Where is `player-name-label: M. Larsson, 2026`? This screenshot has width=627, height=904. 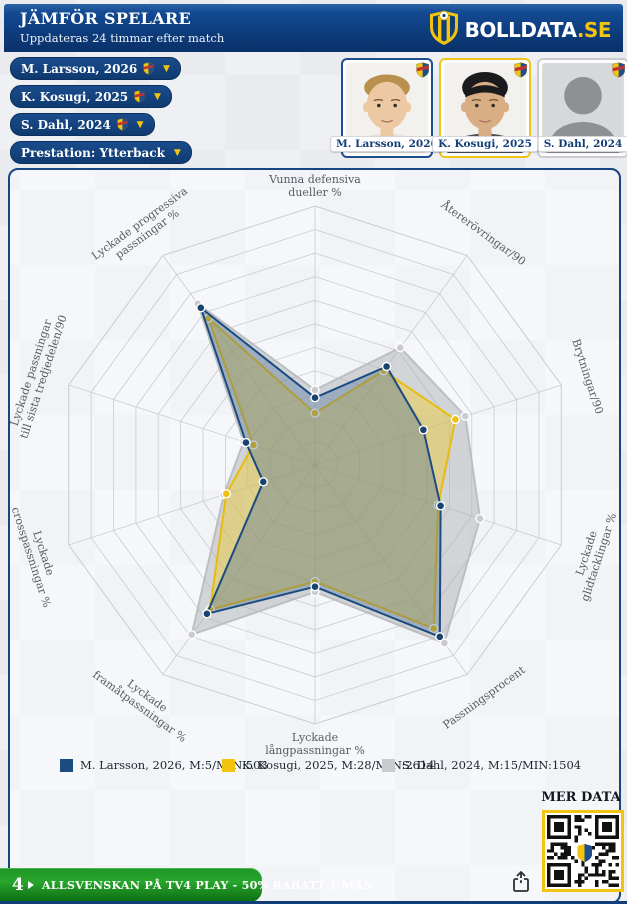 player-name-label: M. Larsson, 2026 is located at coordinates (387, 144).